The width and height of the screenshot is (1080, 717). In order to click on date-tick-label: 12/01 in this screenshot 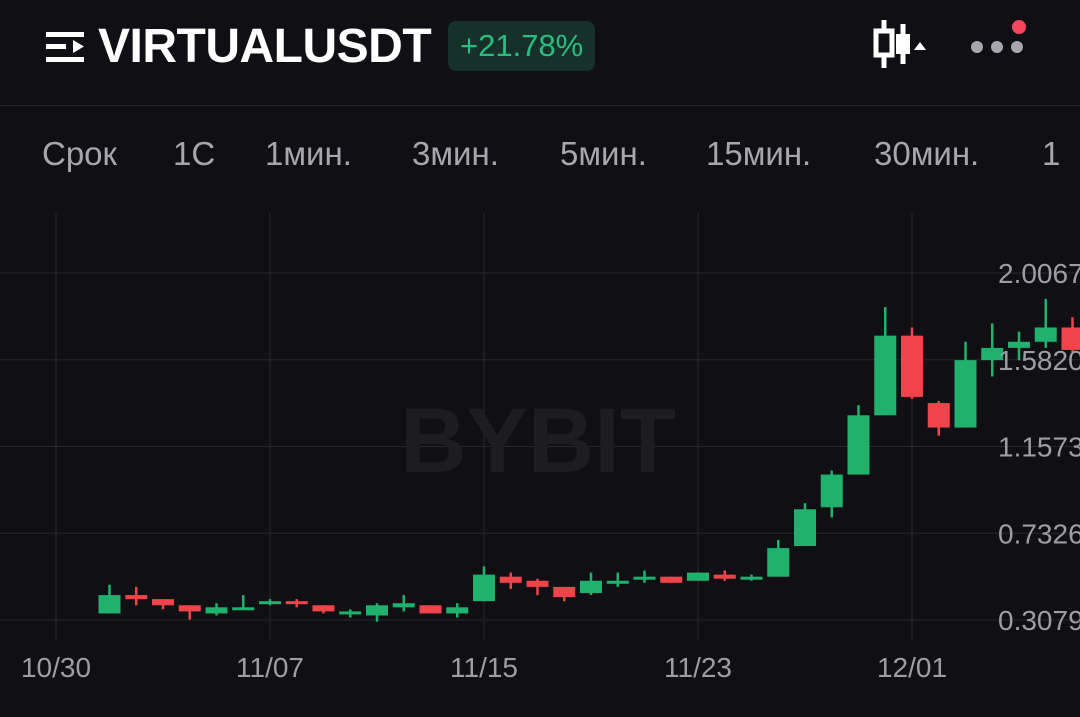, I will do `click(912, 667)`.